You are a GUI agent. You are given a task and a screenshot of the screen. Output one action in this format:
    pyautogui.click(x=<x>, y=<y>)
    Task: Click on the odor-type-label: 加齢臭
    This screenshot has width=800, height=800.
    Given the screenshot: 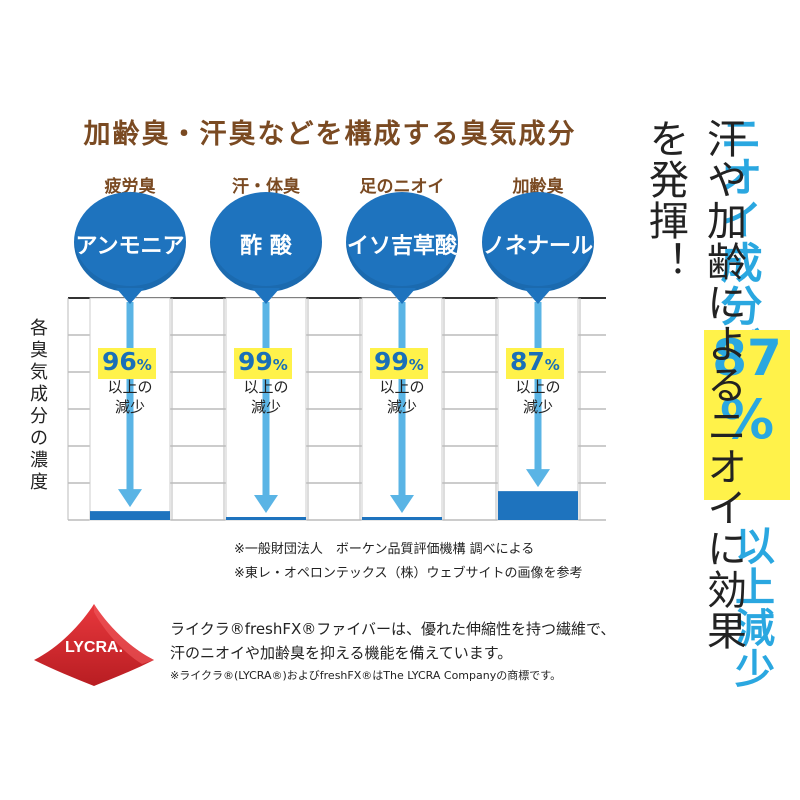 What is the action you would take?
    pyautogui.click(x=538, y=187)
    